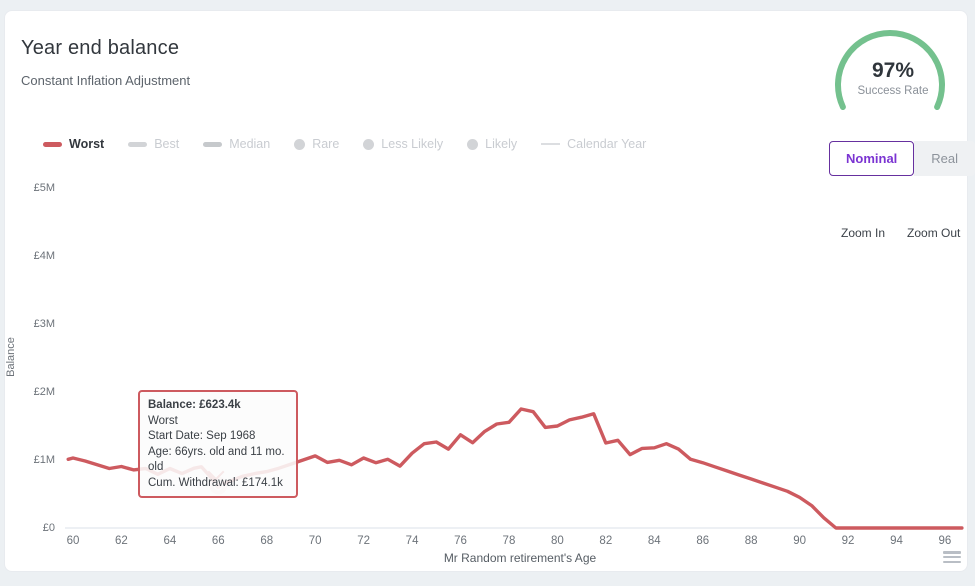 This screenshot has height=586, width=975. I want to click on x-tick-label: 74, so click(412, 541).